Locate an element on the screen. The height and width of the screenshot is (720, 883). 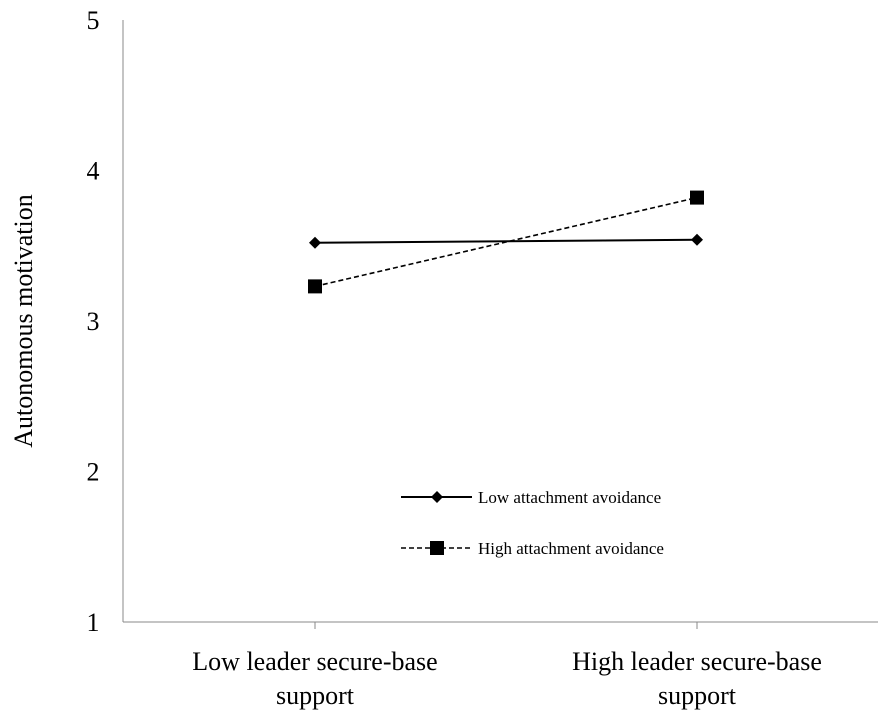
legend-marker-square is located at coordinates (437, 548).